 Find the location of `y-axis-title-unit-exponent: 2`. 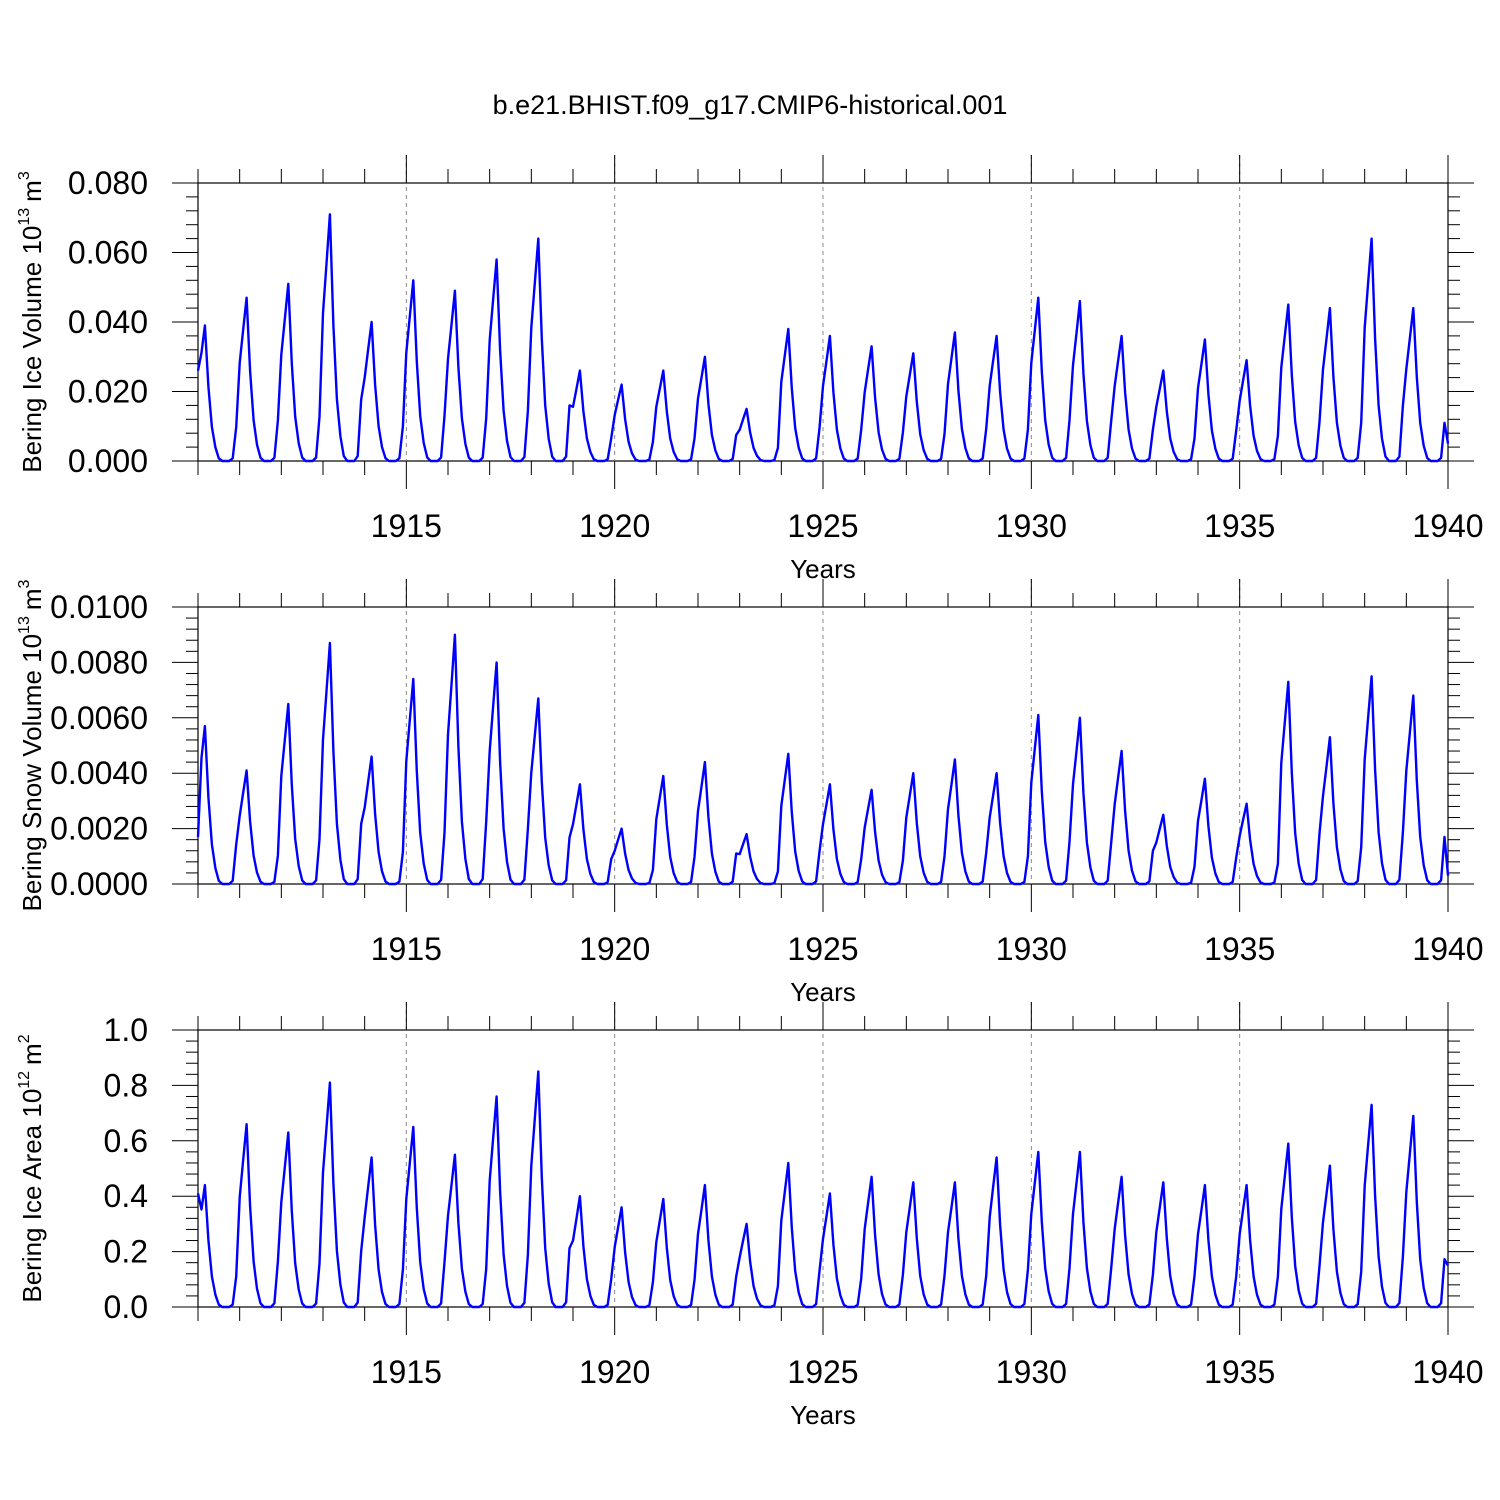

y-axis-title-unit-exponent: 2 is located at coordinates (24, 1038).